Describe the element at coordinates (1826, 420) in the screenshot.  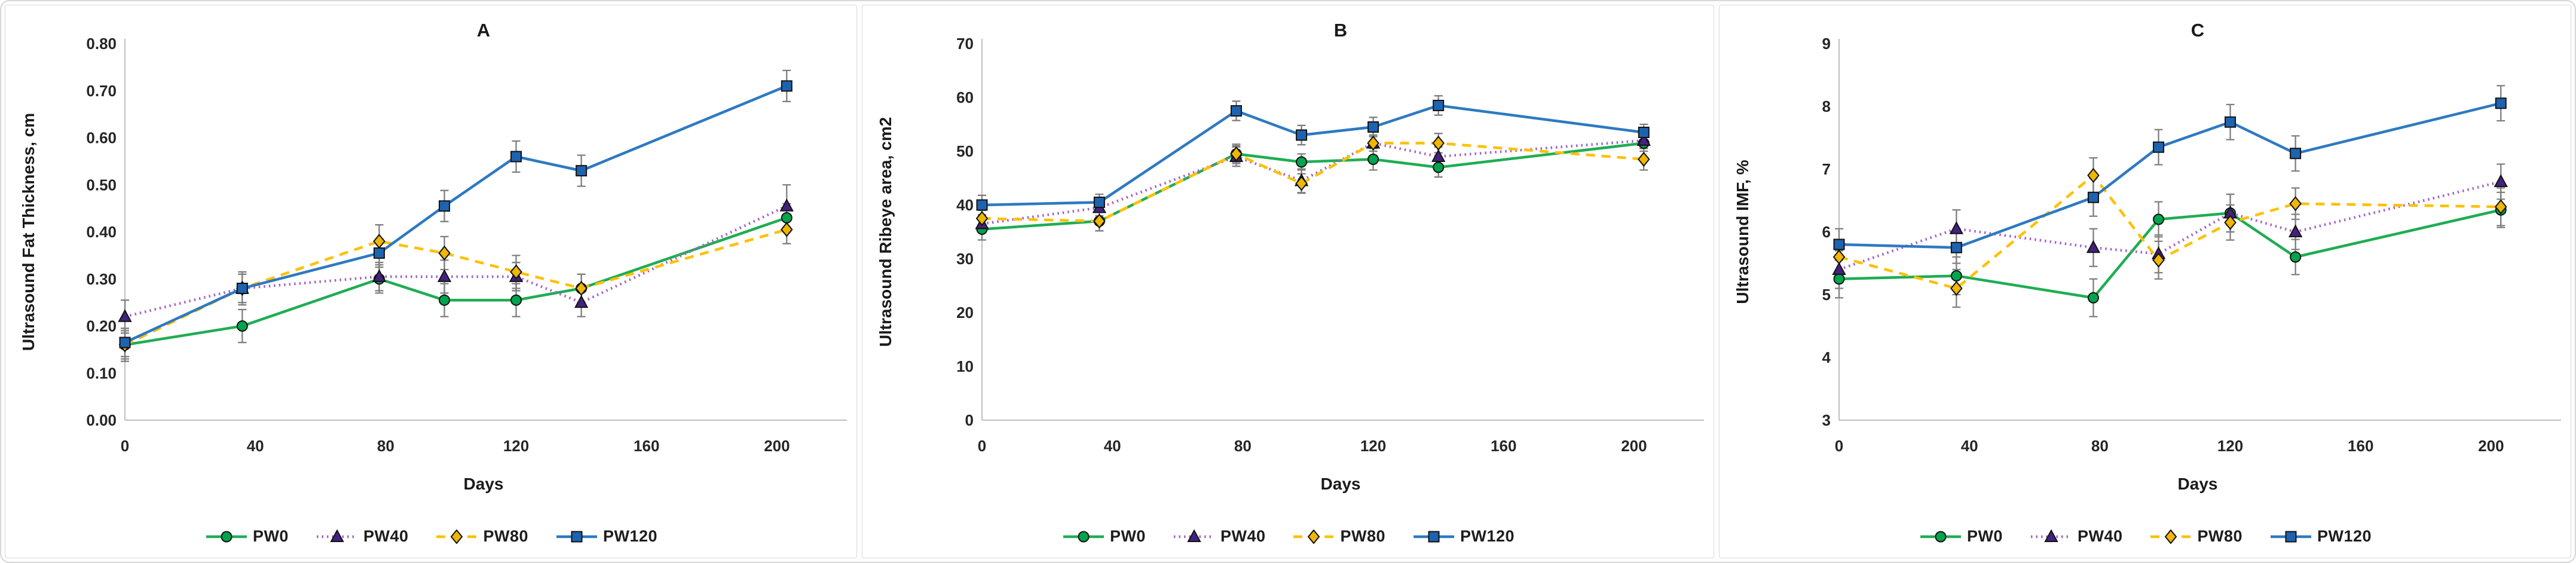
I see `y-tick-label: 3` at that location.